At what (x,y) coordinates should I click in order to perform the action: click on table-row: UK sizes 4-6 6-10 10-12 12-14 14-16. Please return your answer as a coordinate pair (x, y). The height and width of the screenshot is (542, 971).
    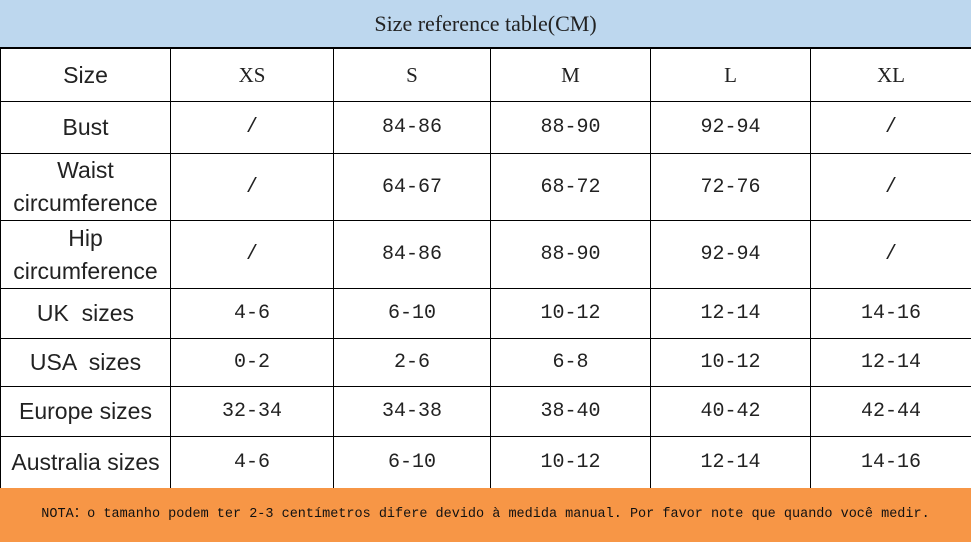
    Looking at the image, I should click on (485, 313).